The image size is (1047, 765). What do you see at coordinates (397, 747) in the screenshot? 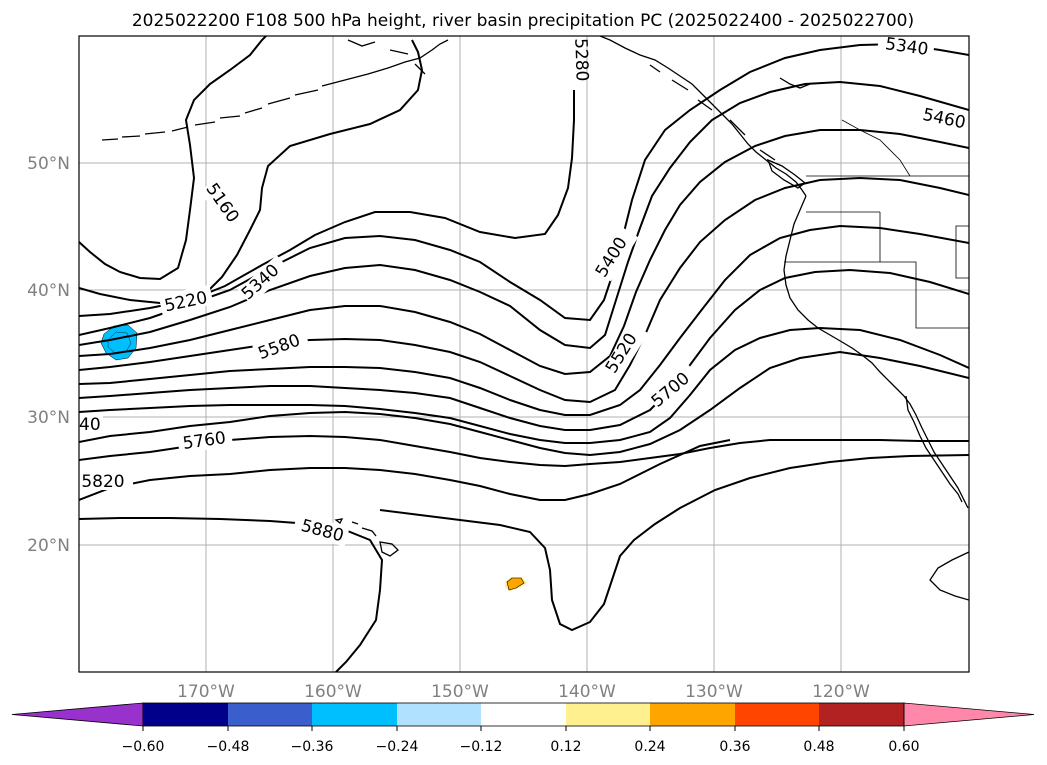
I see `colorbar-tick-label: −0.24` at bounding box center [397, 747].